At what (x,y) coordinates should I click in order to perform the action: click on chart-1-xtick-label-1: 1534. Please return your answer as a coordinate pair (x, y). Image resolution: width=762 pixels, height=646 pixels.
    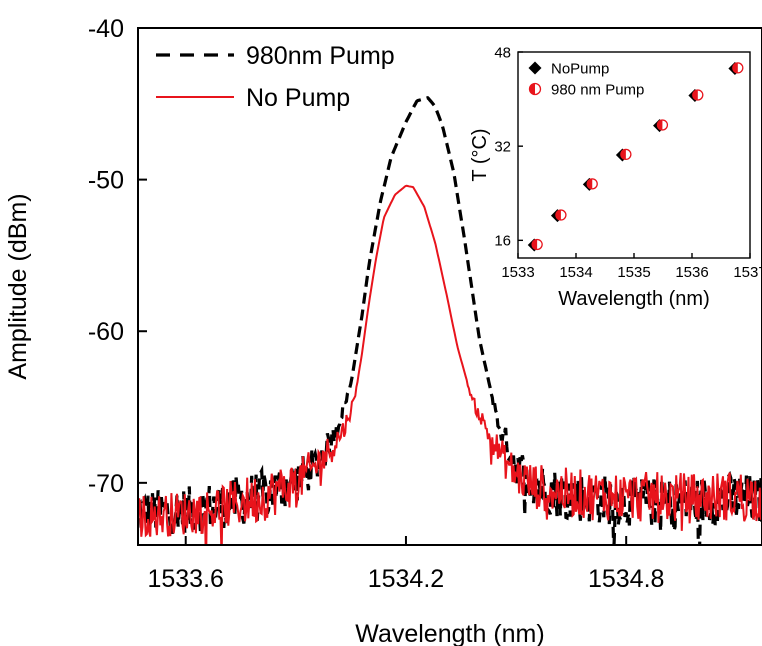
    Looking at the image, I should click on (575, 272).